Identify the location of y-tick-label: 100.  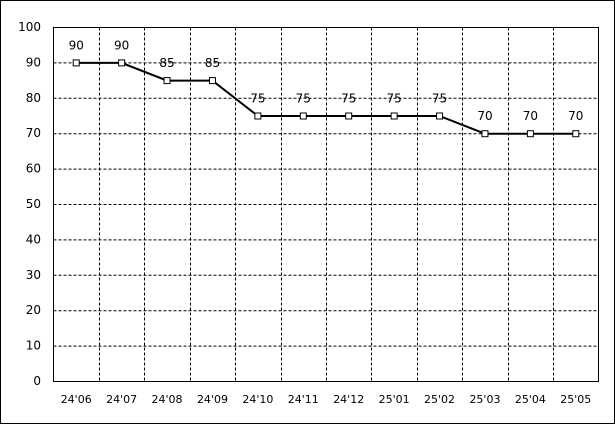
(29, 27).